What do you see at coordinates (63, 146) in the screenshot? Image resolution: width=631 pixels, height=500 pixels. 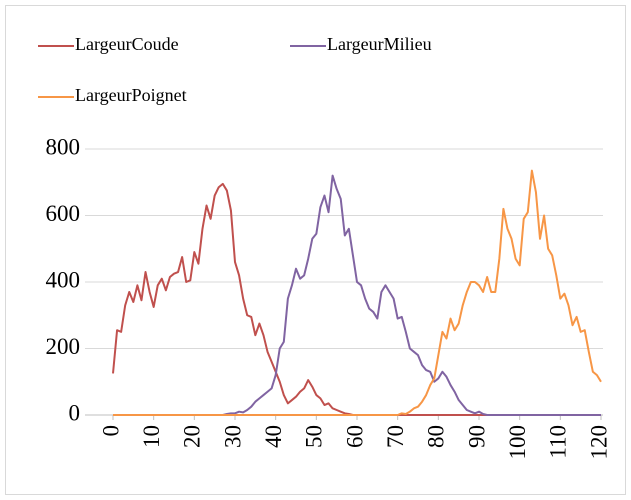 I see `y-tick-label: 800` at bounding box center [63, 146].